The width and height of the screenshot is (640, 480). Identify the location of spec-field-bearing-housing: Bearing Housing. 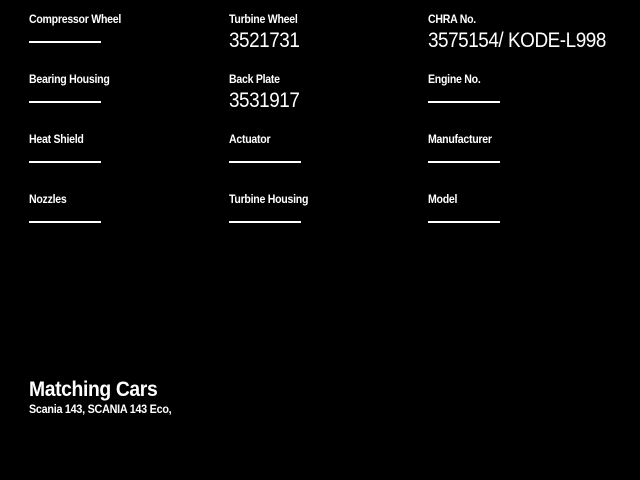
(129, 102).